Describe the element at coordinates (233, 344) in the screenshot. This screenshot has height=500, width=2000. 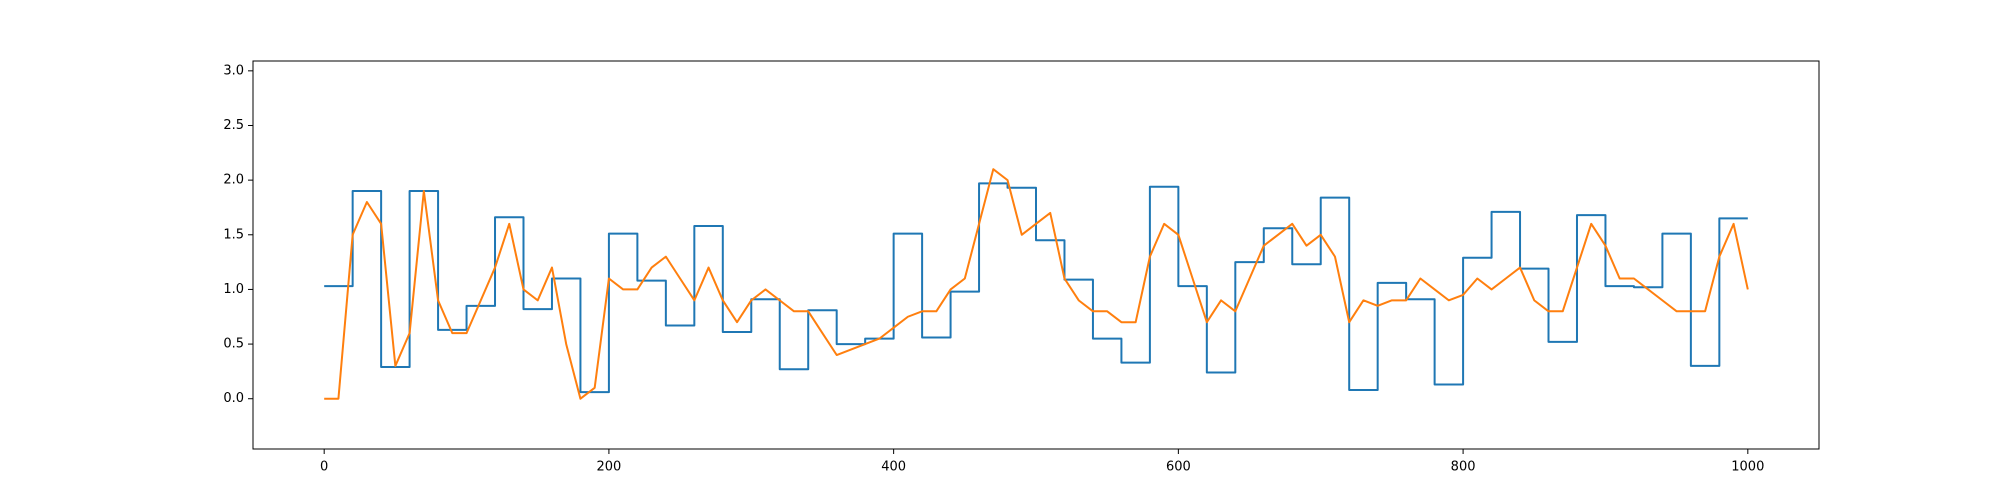
I see `y-tick-label: 0.5` at that location.